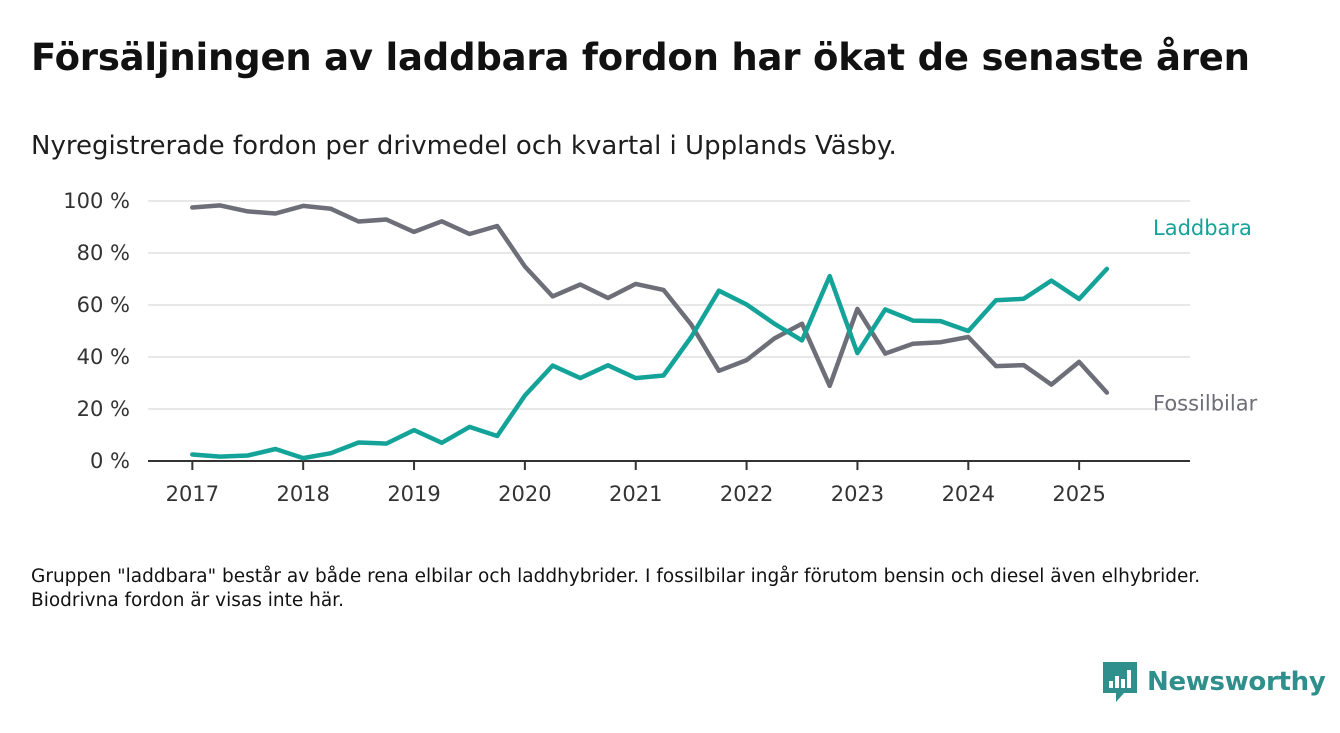 This screenshot has height=733, width=1340. What do you see at coordinates (96, 331) in the screenshot?
I see `y-axis: 0 % 20 % 40 % 60 % 80 % 100 %` at bounding box center [96, 331].